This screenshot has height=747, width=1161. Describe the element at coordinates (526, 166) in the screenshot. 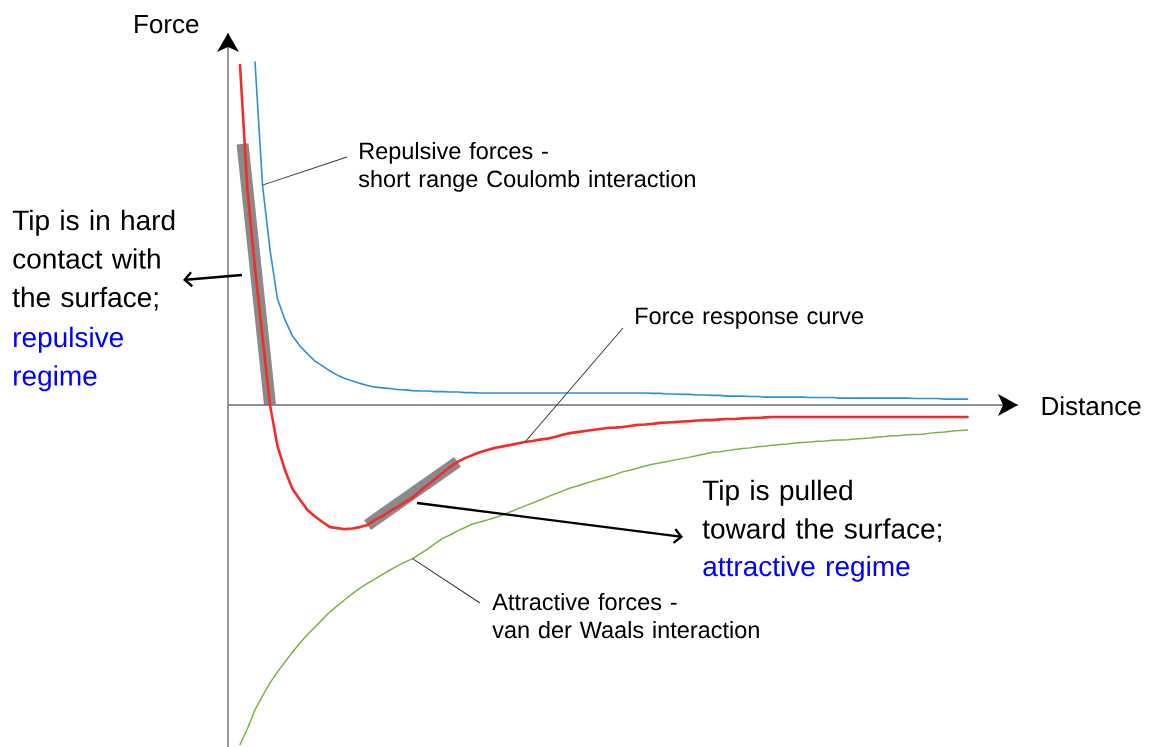

I see `annotation: Repulsive forces - short range Coulomb interaction` at that location.